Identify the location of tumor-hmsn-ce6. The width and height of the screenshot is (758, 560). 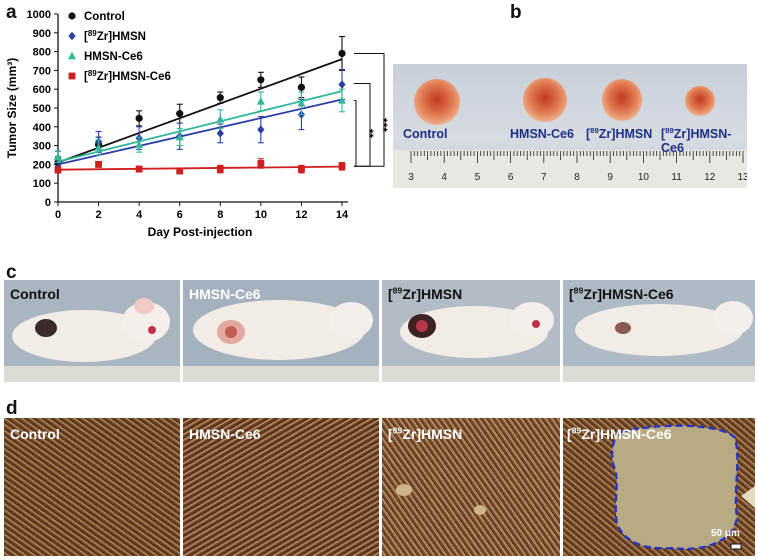
(545, 100).